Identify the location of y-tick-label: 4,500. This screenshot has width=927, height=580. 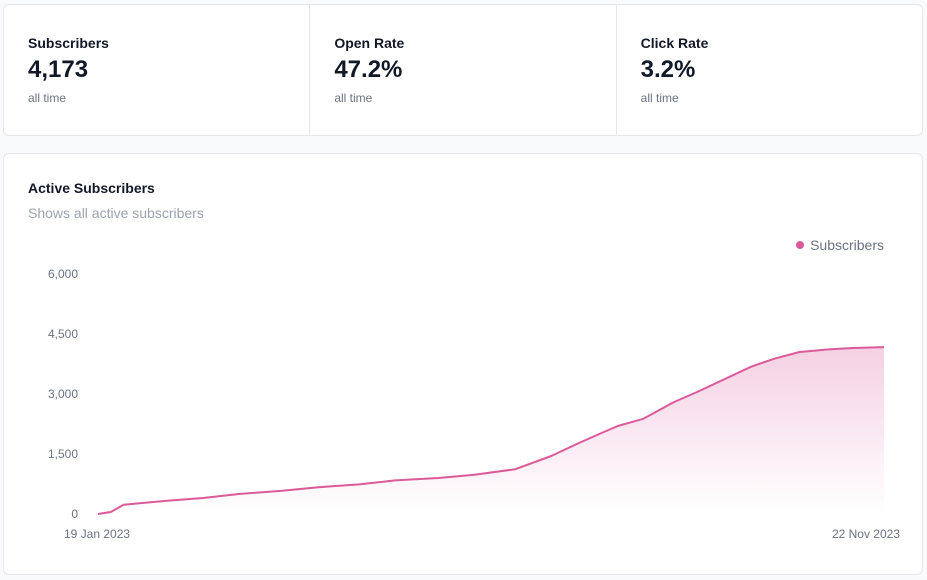
(63, 334).